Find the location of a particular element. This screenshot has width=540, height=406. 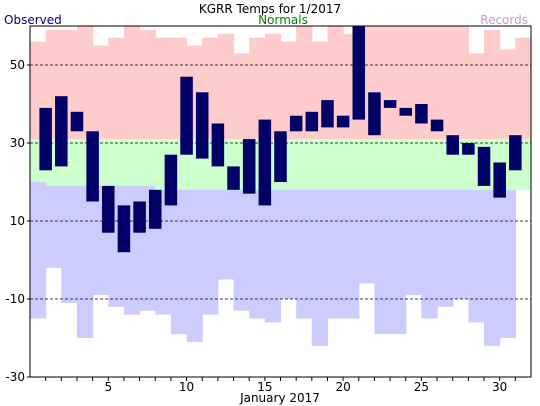

x-tick-label: 15 is located at coordinates (264, 387).